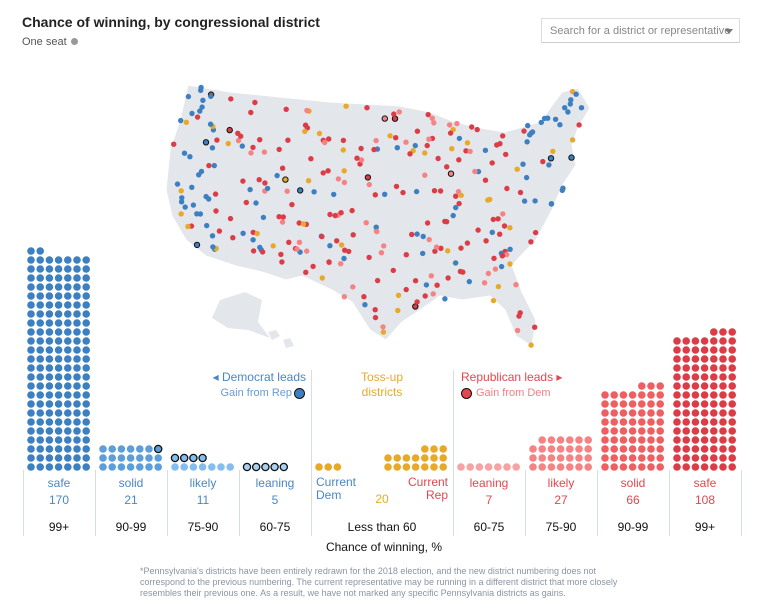 The image size is (768, 614). I want to click on district-search-dropdown: Search for a district or representative, so click(640, 30).